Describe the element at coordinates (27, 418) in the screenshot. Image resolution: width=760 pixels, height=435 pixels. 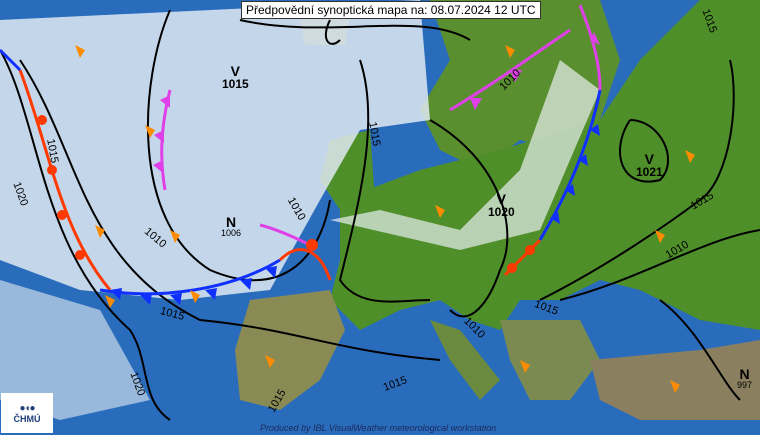
I see `logo-text: ČHMÚ` at that location.